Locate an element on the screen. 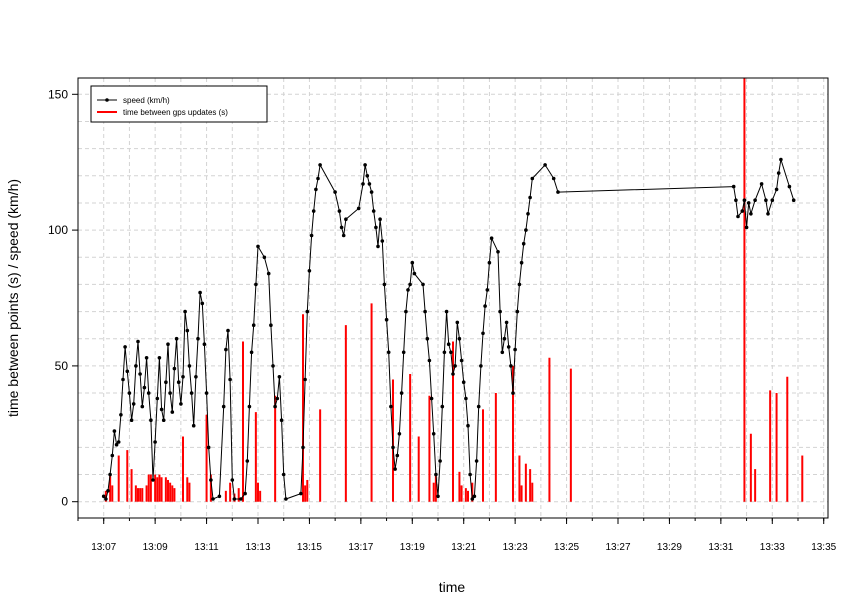 The width and height of the screenshot is (867, 616). y-axis-label: time between points (s) / speed (km/h) is located at coordinates (13, 298).